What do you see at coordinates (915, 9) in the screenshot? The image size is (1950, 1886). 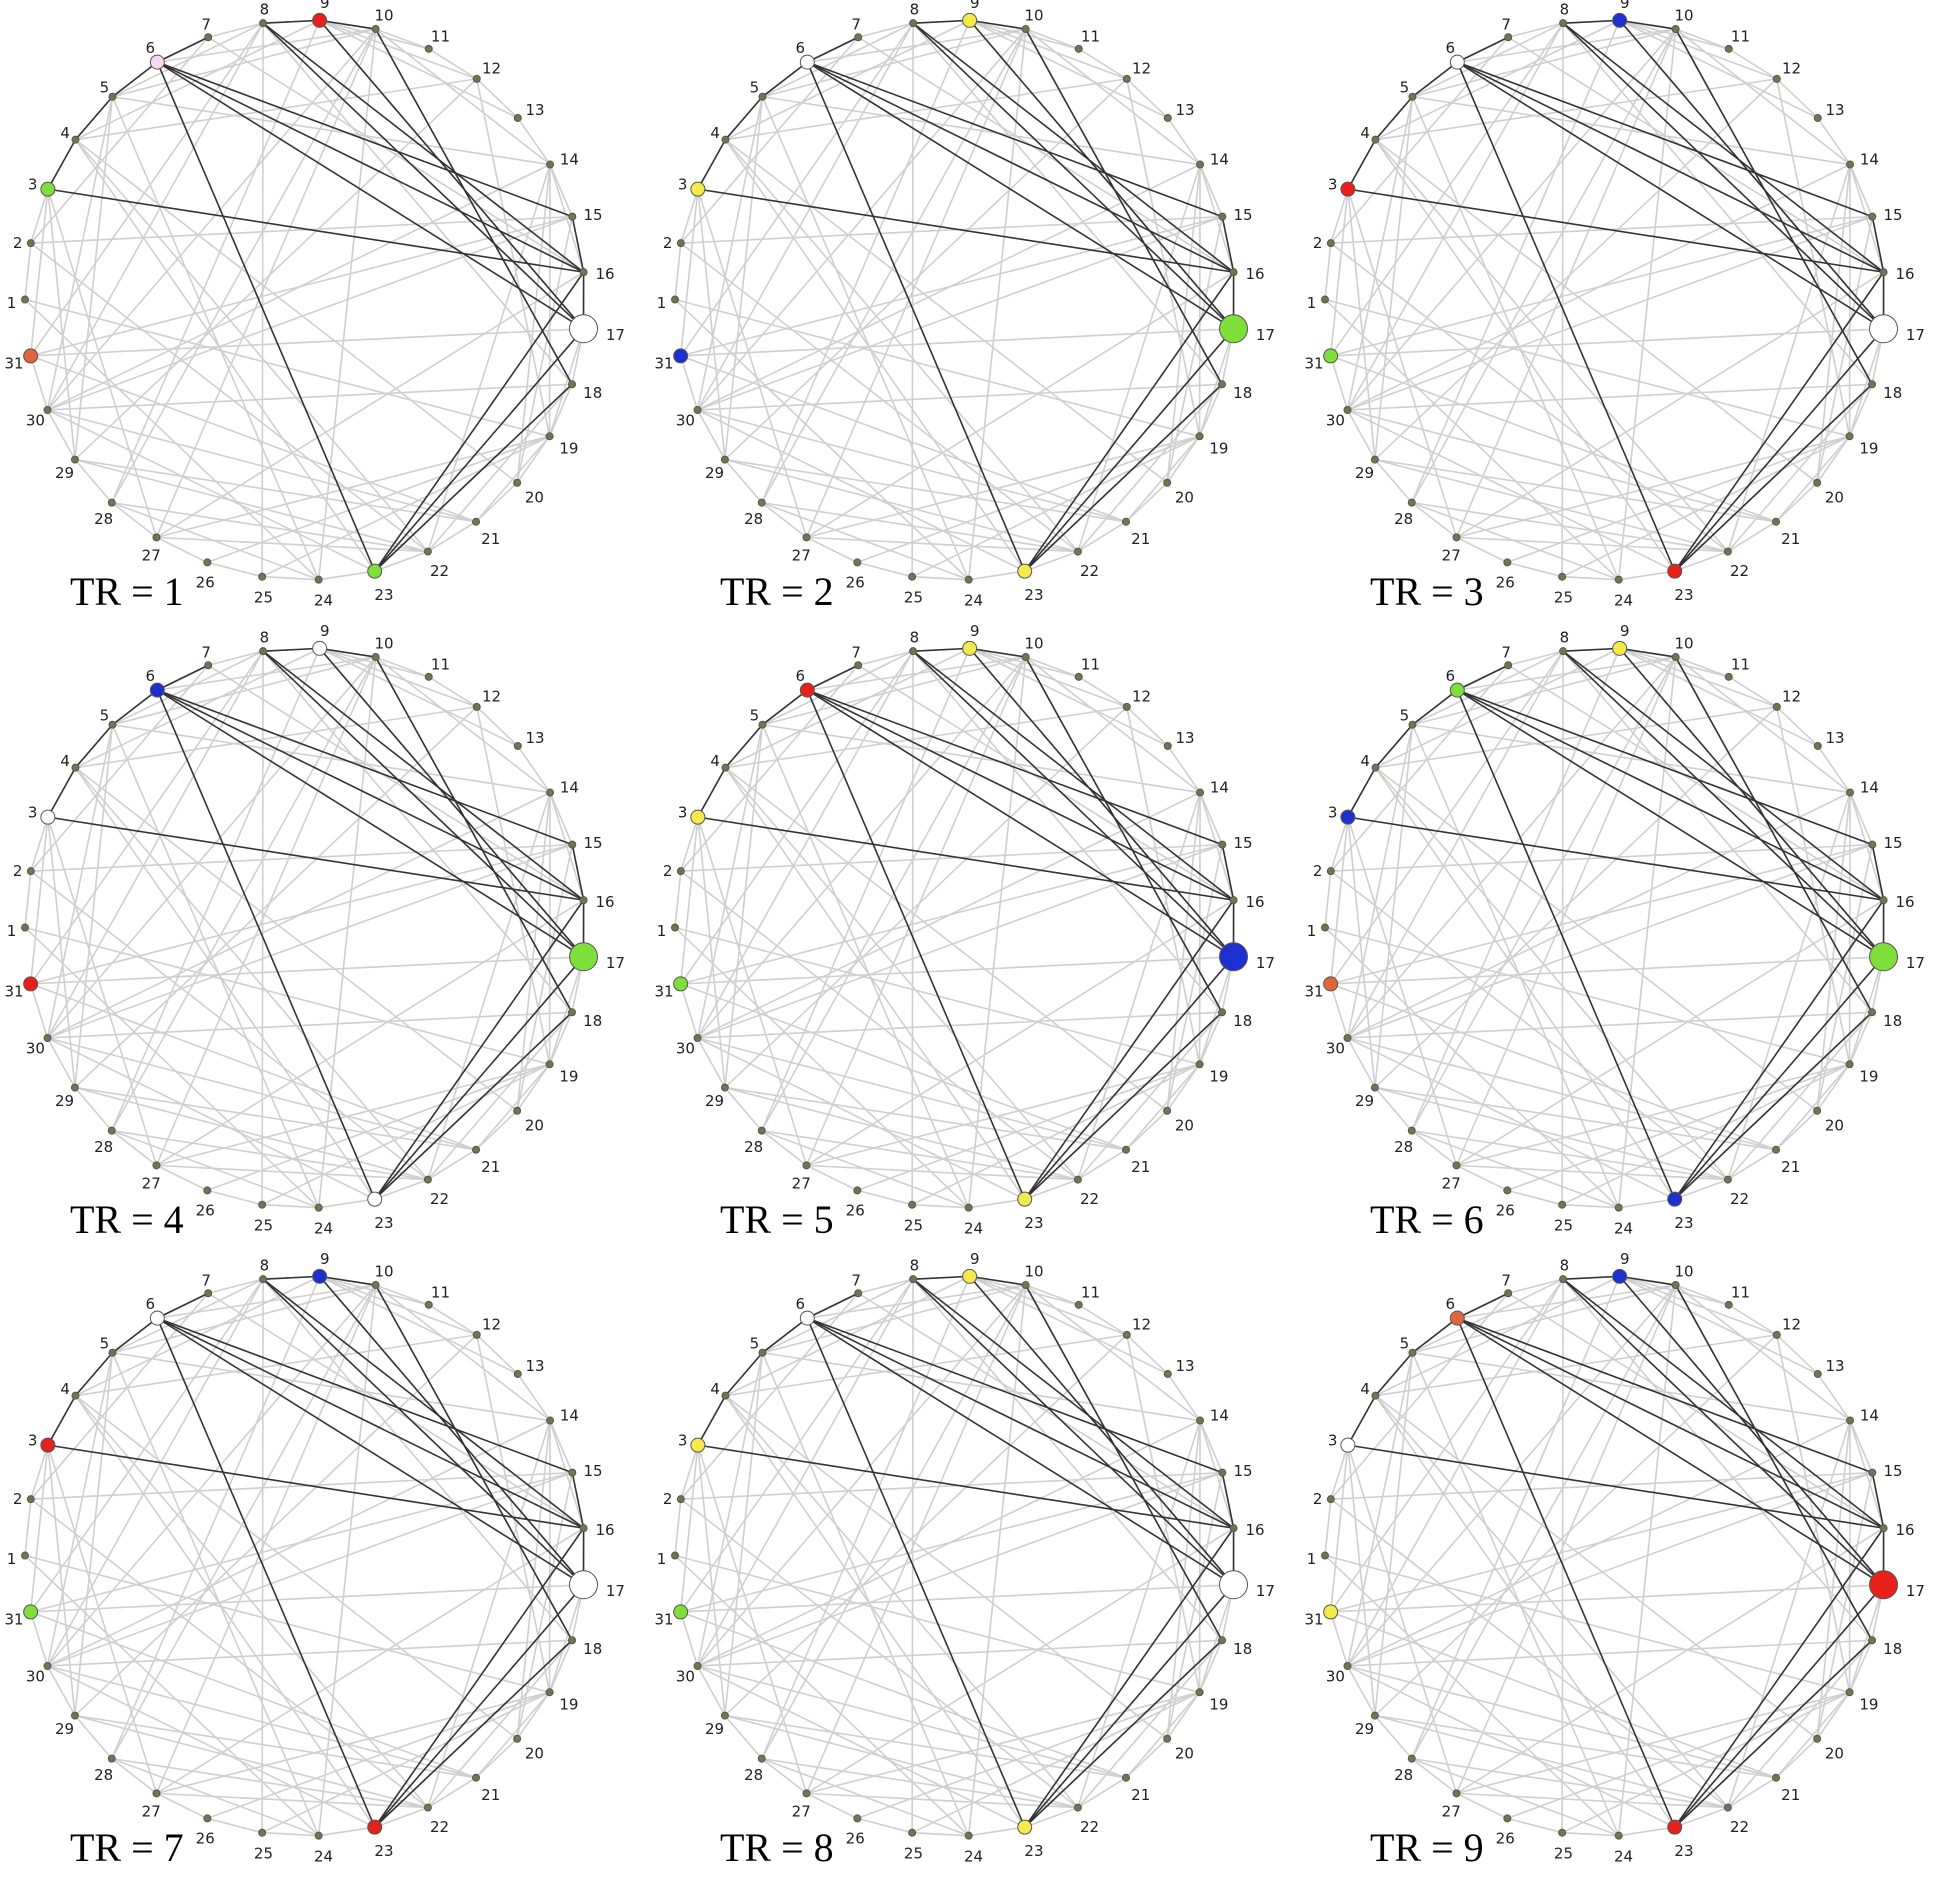 I see `node-label: 8` at bounding box center [915, 9].